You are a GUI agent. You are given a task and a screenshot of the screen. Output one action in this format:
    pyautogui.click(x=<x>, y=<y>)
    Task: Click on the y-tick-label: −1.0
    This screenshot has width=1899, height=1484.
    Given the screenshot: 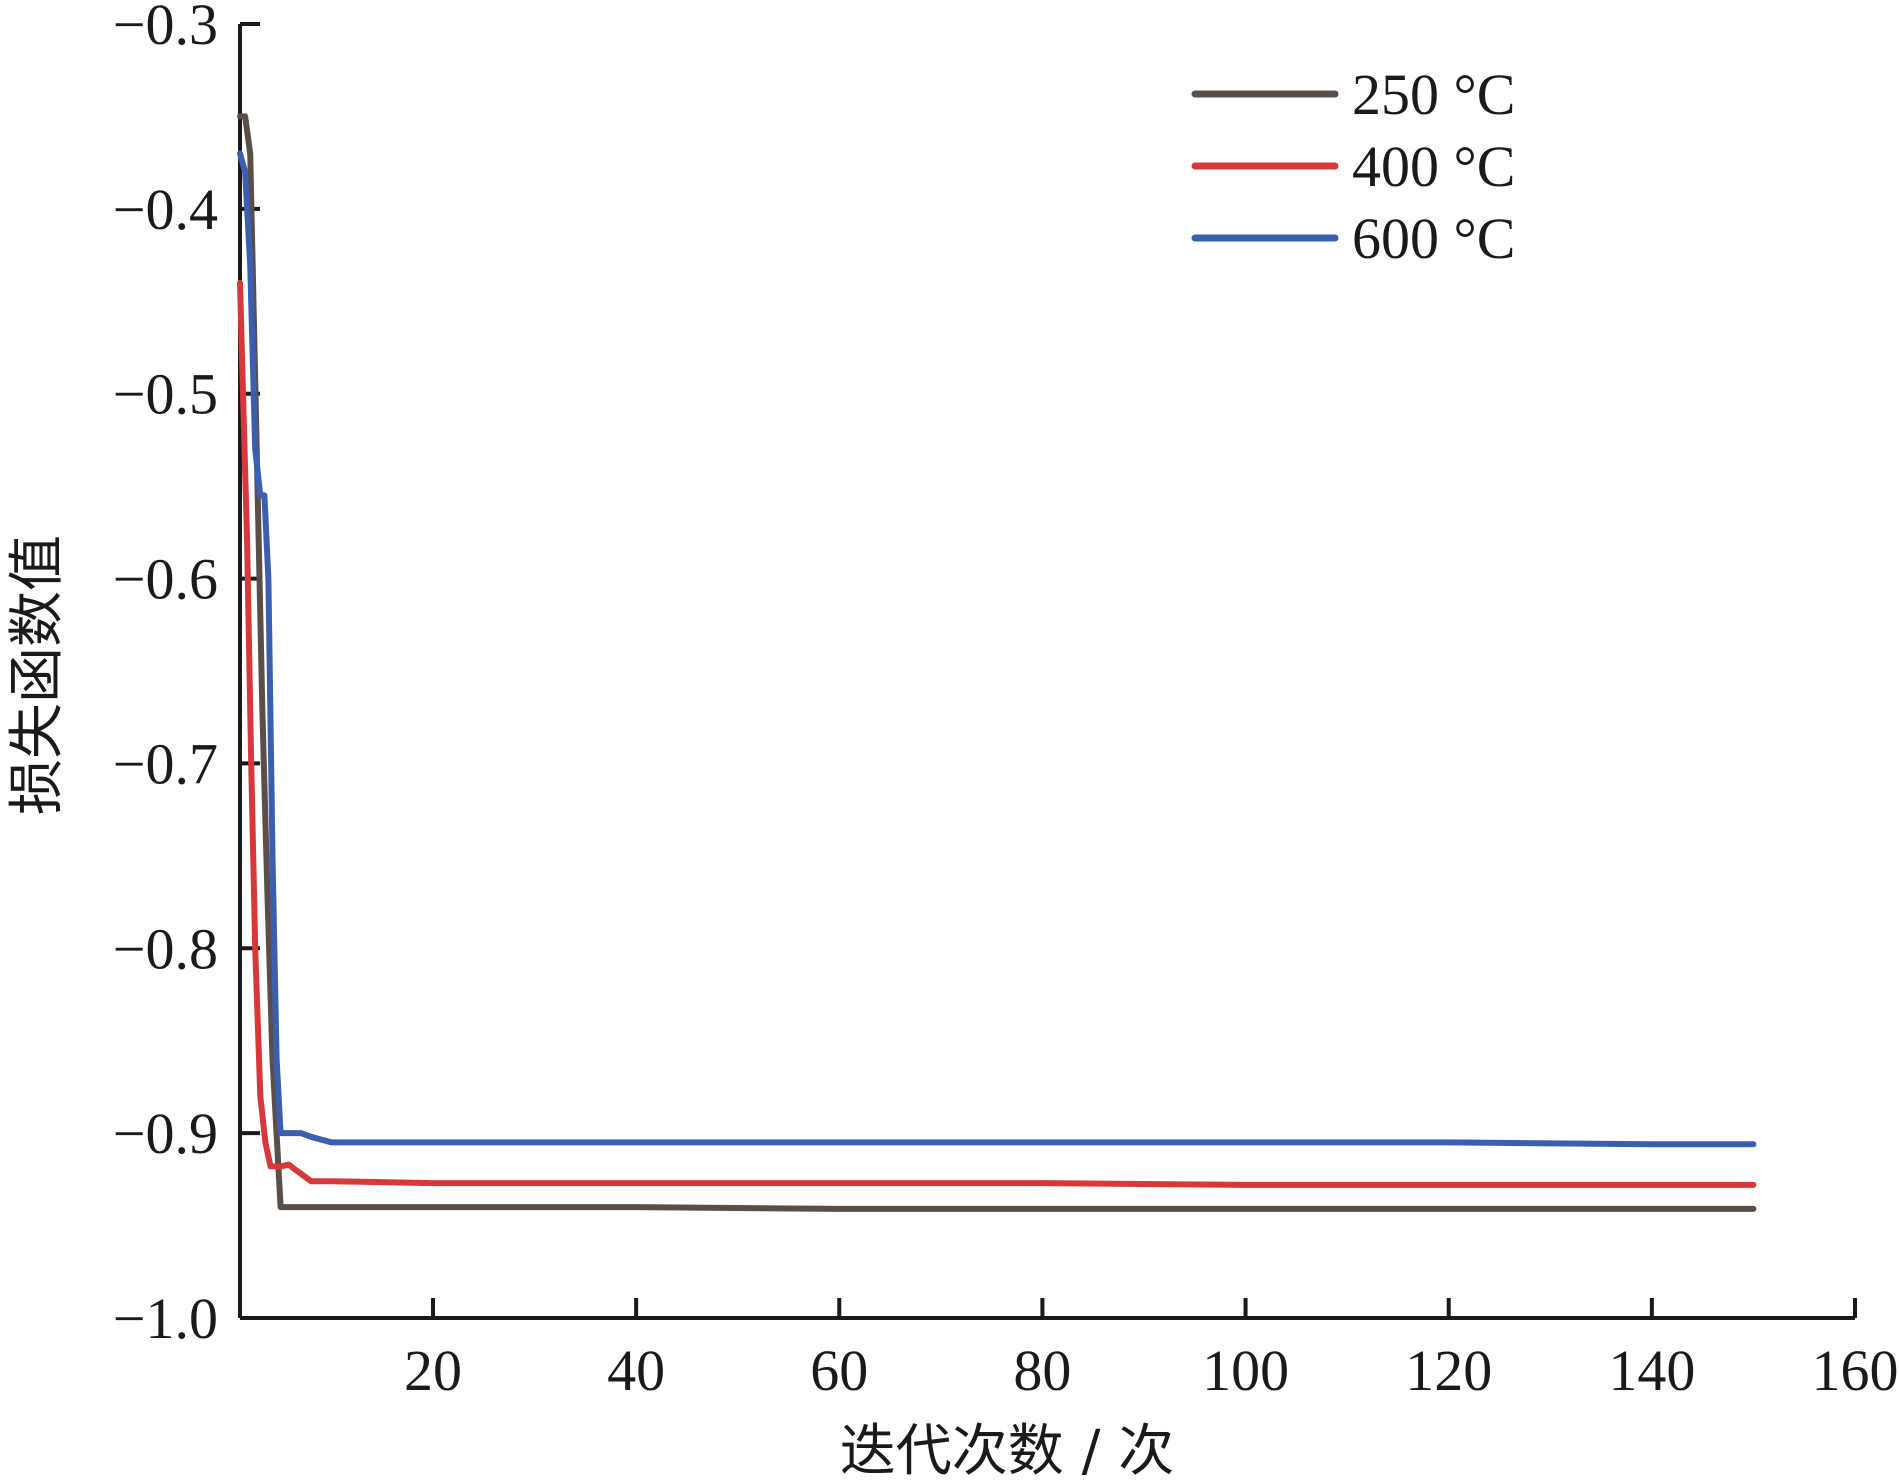 What is the action you would take?
    pyautogui.click(x=165, y=1318)
    